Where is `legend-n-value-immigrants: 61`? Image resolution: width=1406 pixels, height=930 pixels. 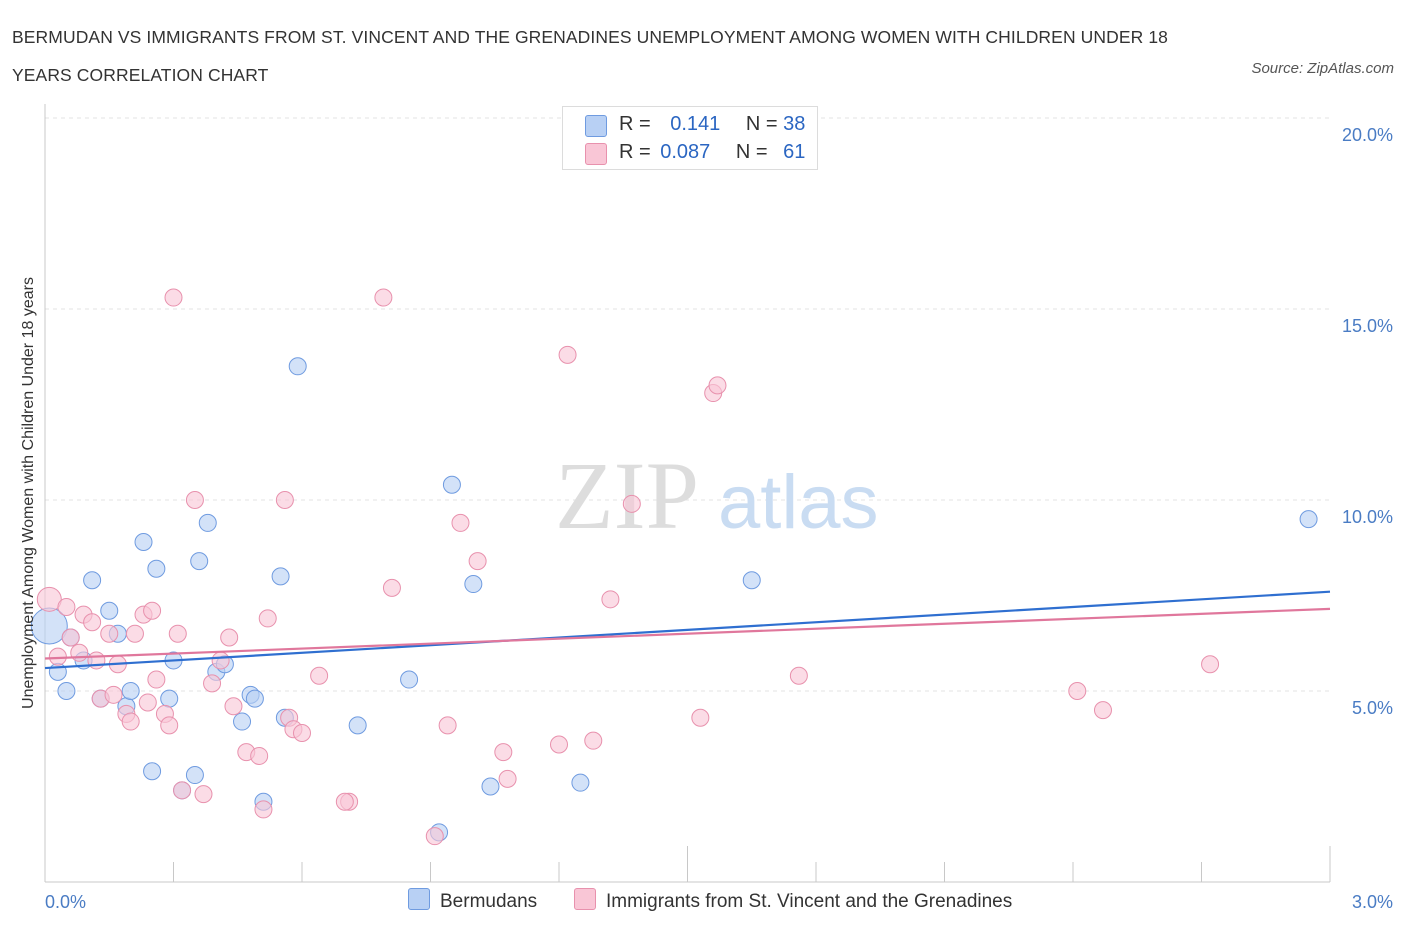 legend-n-value-immigrants: 61 is located at coordinates (794, 152).